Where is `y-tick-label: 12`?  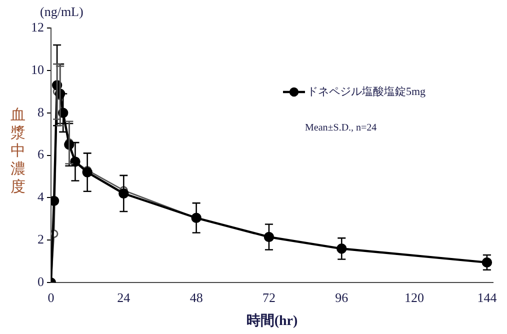 y-tick-label: 12 is located at coordinates (37, 26).